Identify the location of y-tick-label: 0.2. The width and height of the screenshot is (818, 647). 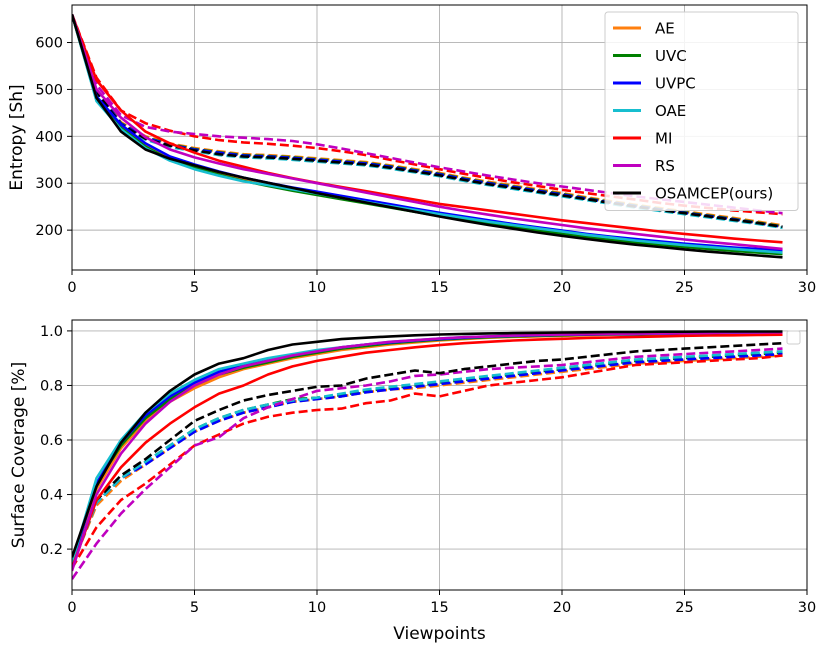
(51, 550).